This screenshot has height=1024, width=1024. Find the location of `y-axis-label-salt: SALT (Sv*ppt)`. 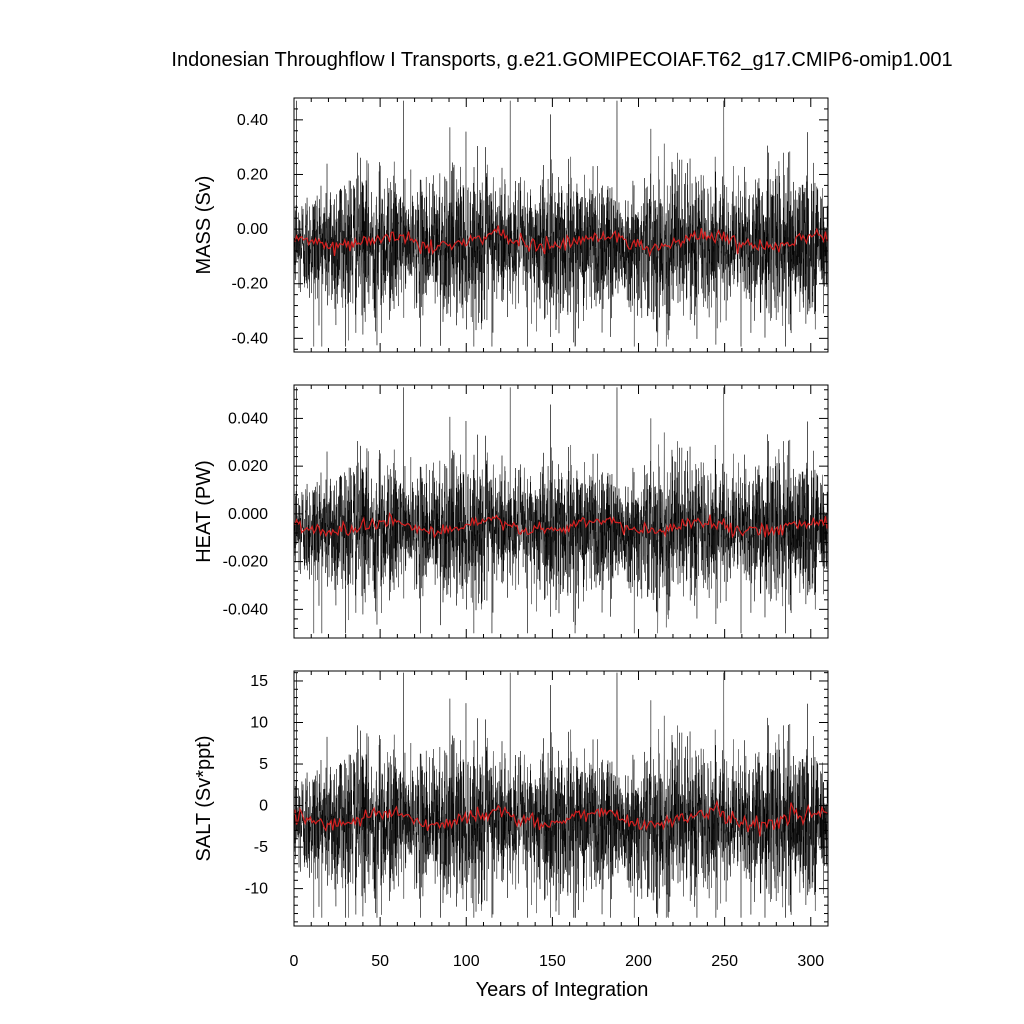

y-axis-label-salt: SALT (Sv*ppt) is located at coordinates (204, 799).